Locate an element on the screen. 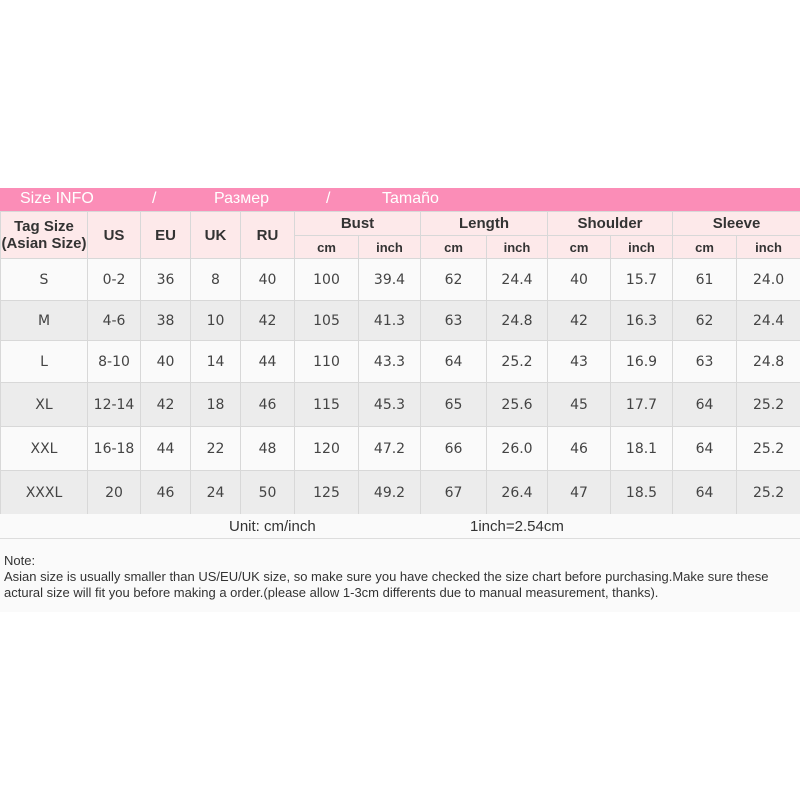  table-cell: XXL is located at coordinates (44, 448).